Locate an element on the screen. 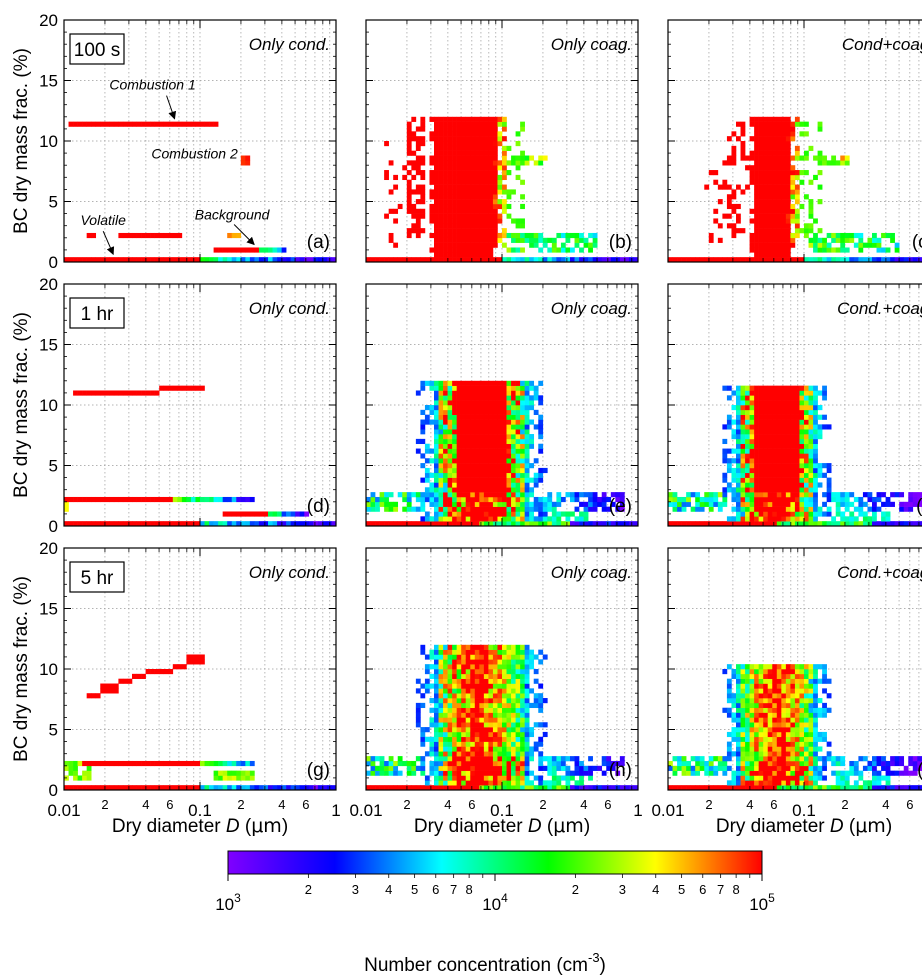  heatmap-cells is located at coordinates (502, 189).